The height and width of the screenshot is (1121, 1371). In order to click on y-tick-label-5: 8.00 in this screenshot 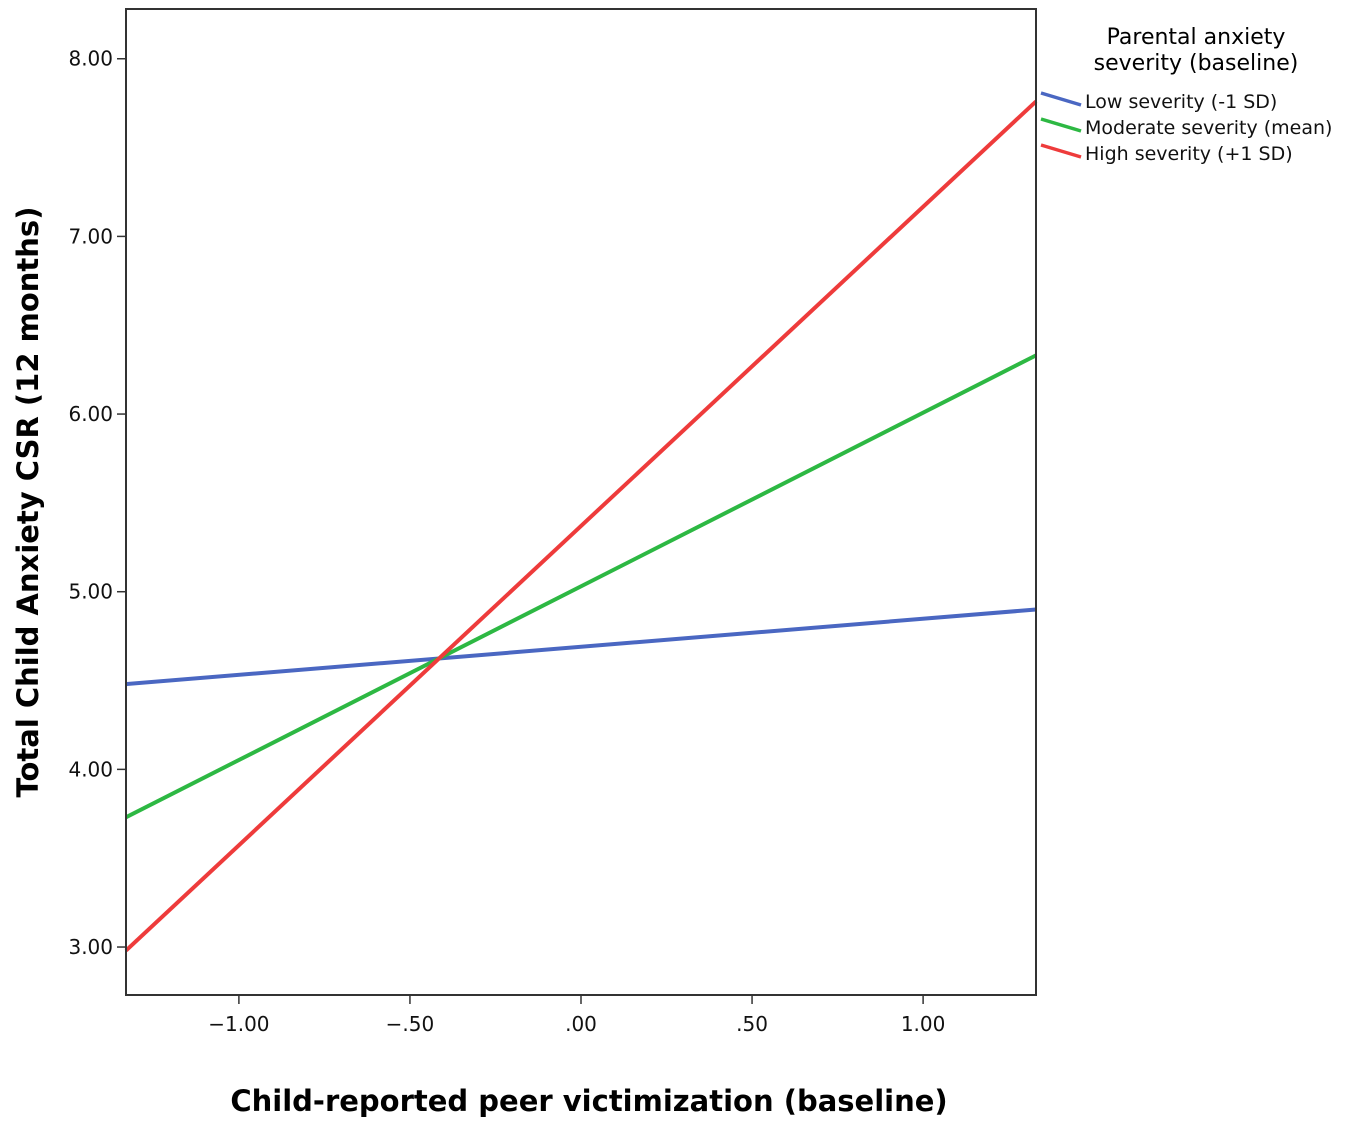, I will do `click(90, 59)`.